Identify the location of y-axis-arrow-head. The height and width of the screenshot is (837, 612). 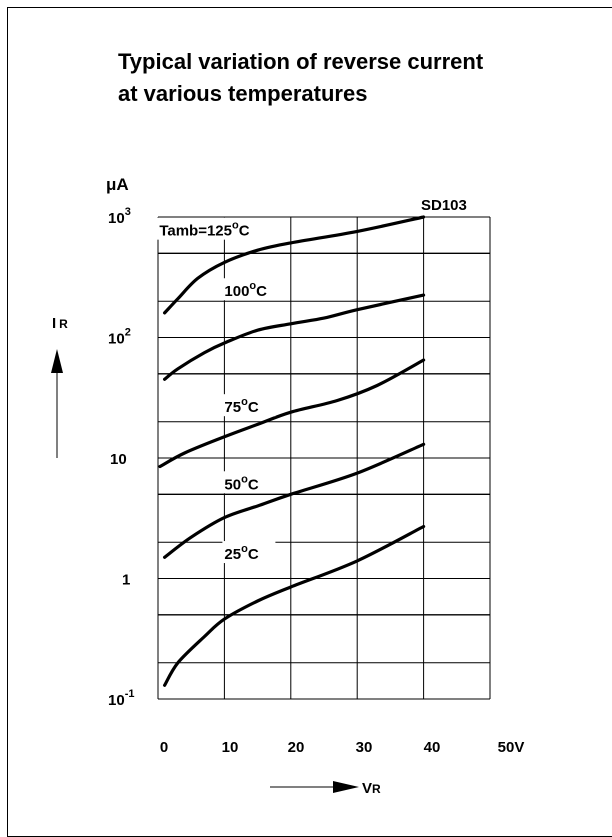
(57, 361).